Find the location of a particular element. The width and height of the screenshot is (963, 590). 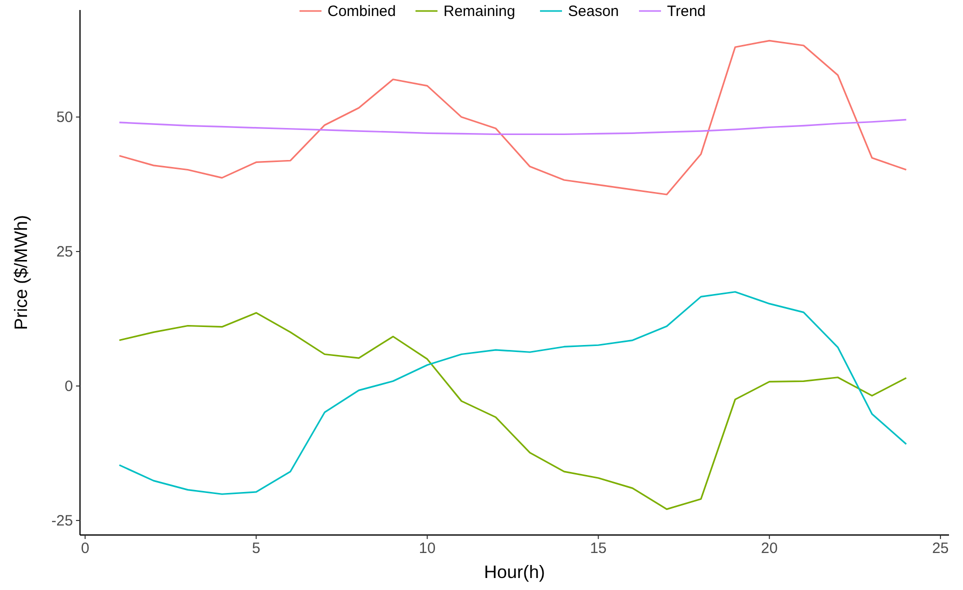

legend-label: Remaining is located at coordinates (480, 11).